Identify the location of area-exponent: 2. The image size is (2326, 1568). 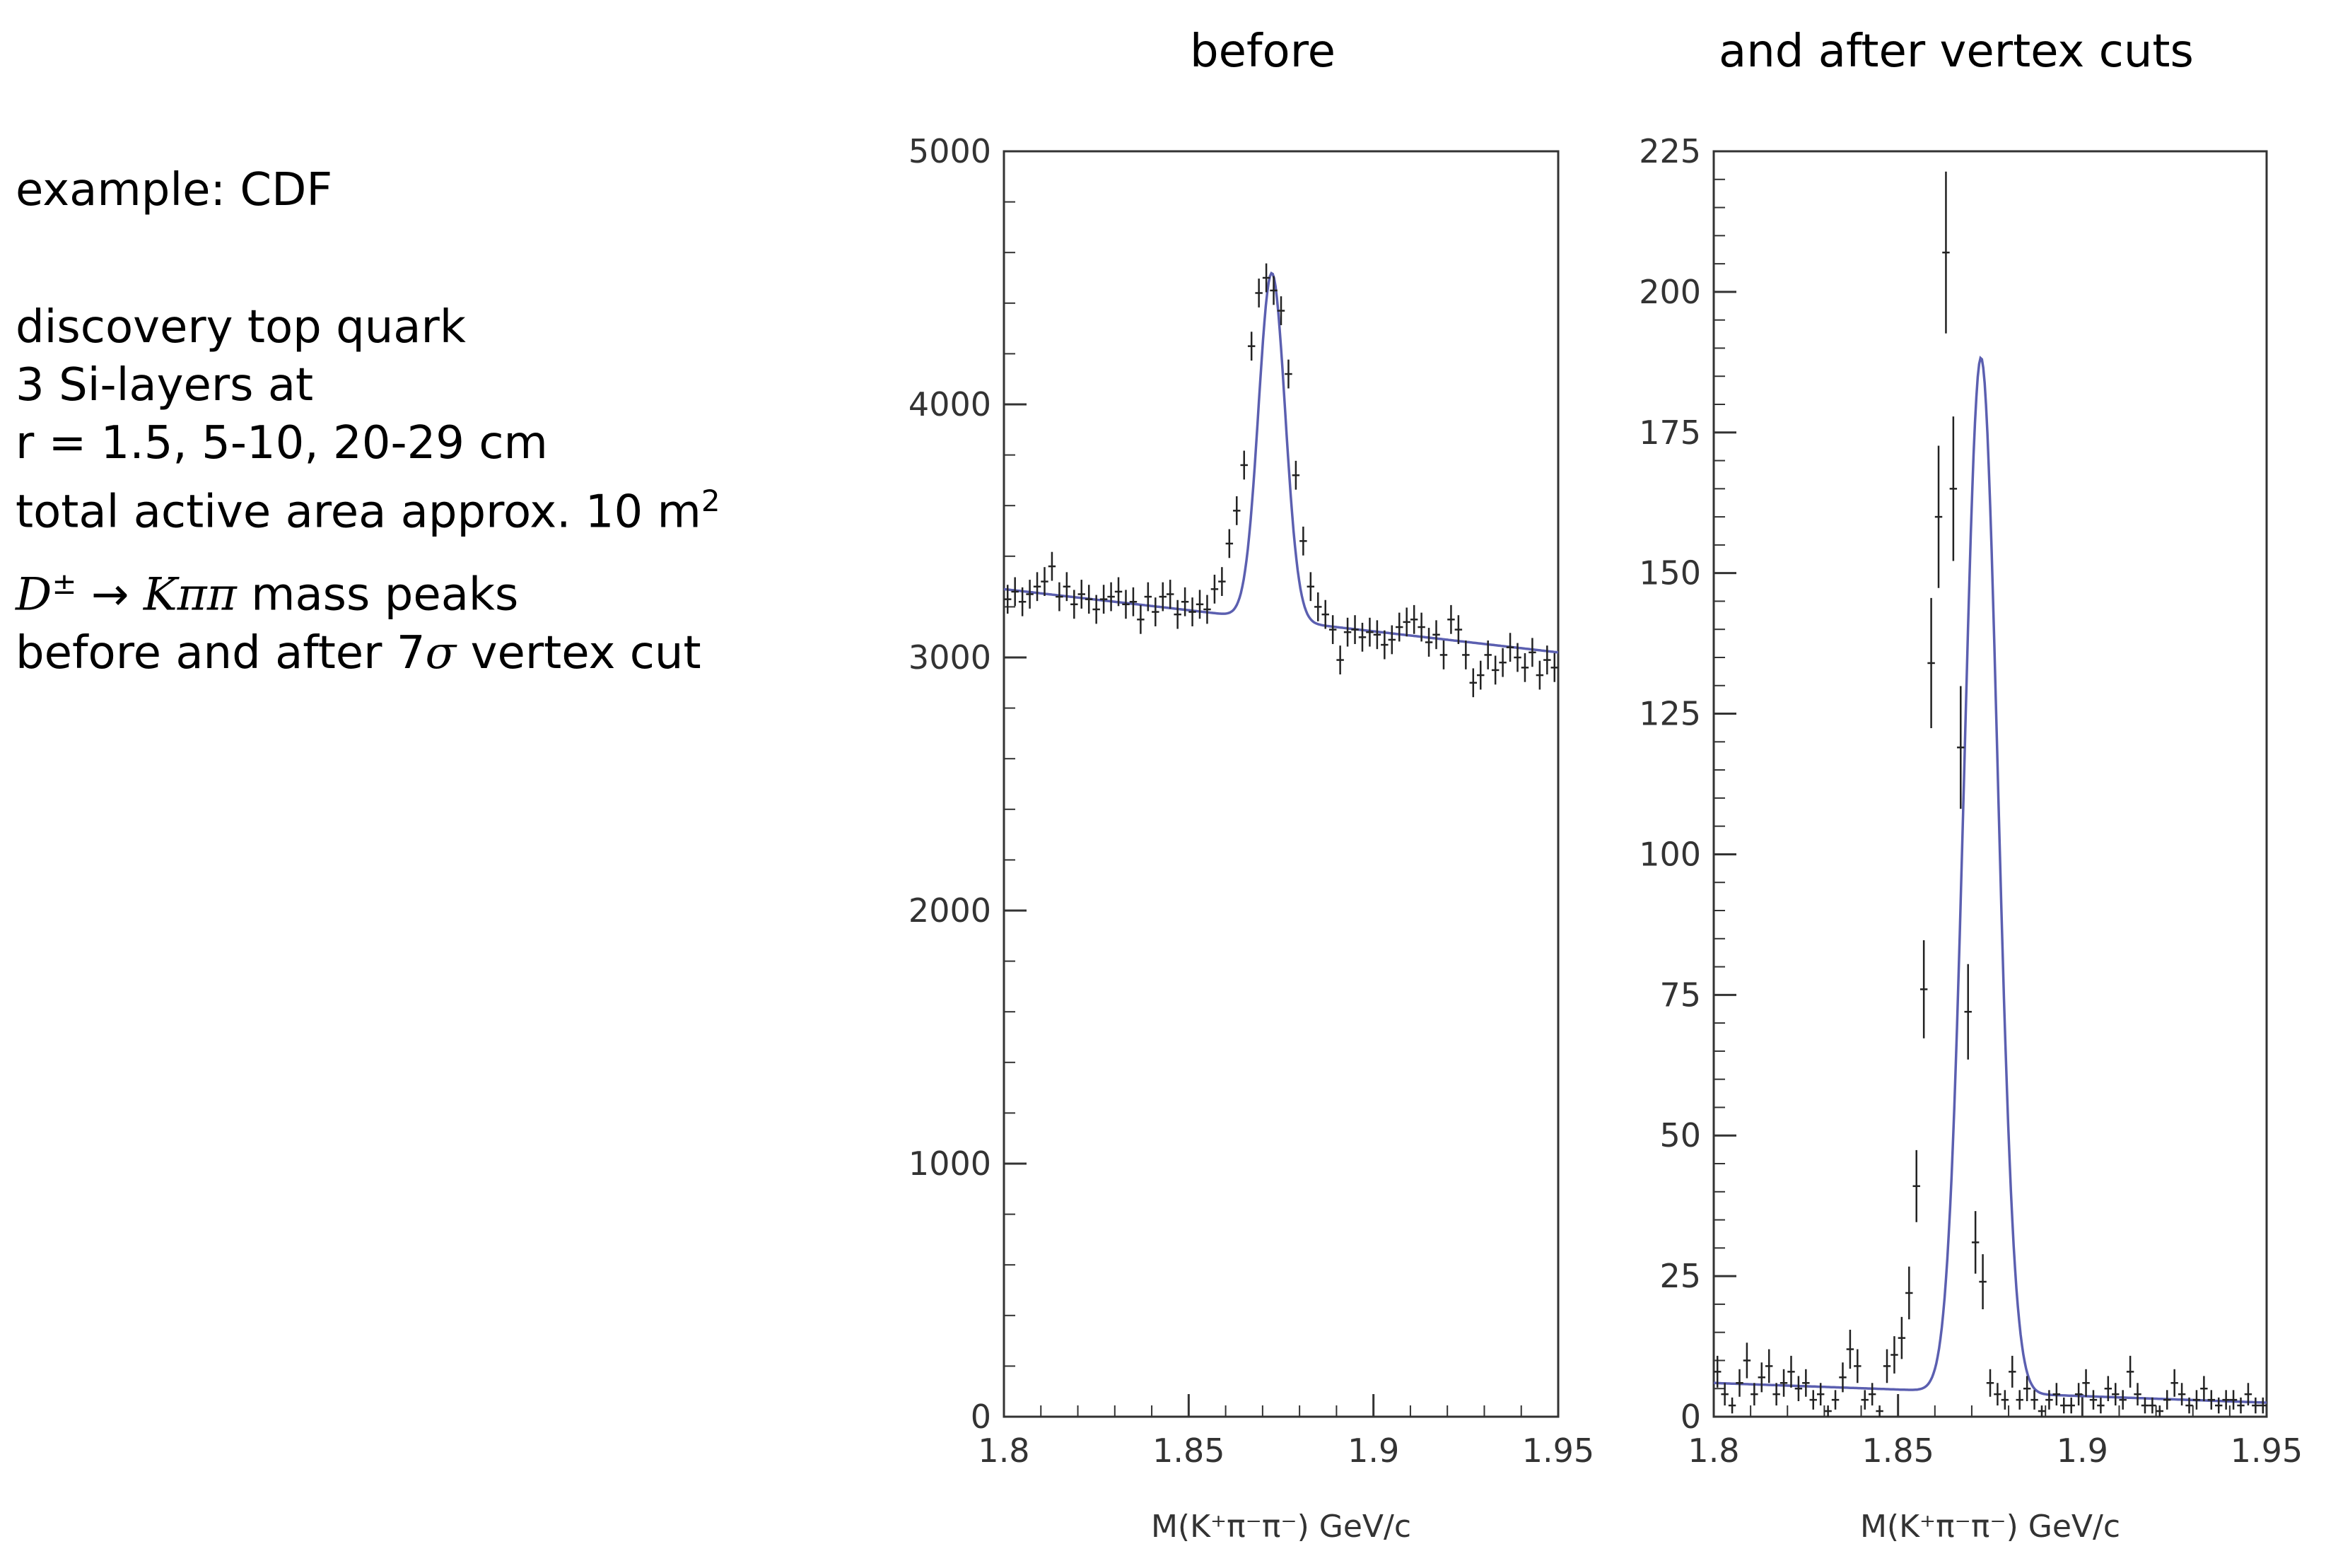
(710, 501).